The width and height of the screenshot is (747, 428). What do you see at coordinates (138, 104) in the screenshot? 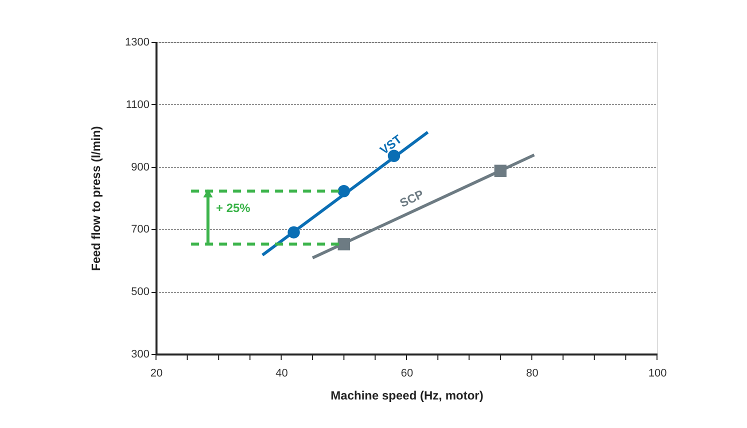
I see `y-tick-label: 1100` at bounding box center [138, 104].